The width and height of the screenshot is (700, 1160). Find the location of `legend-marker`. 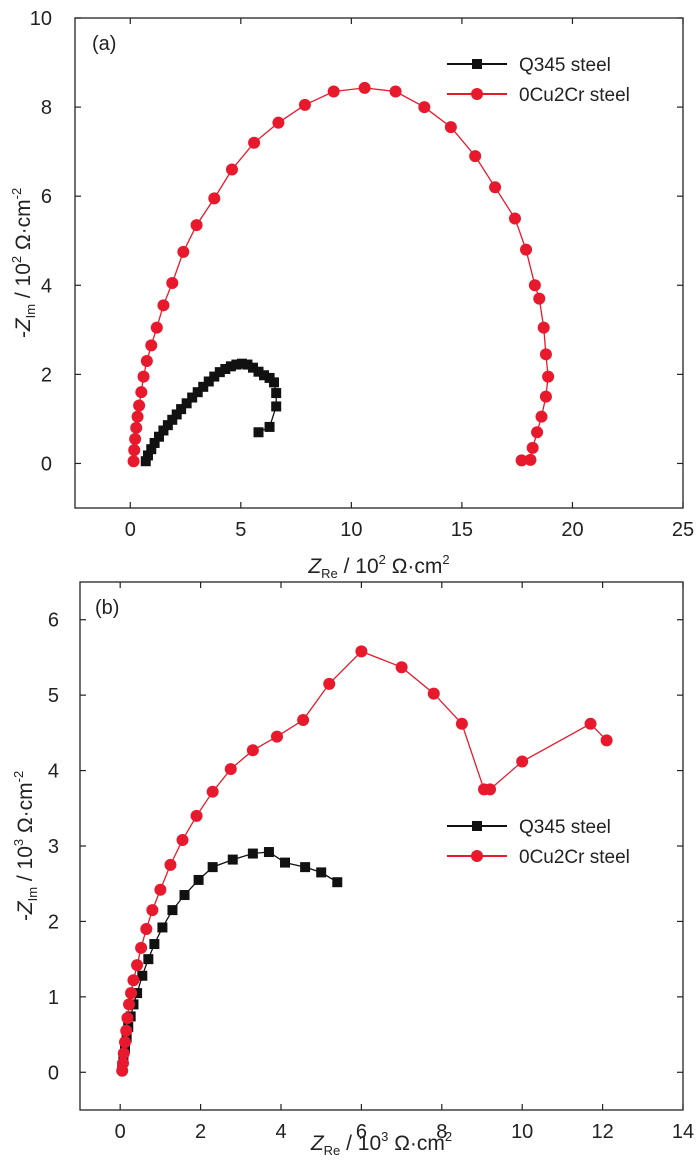

legend-marker is located at coordinates (477, 64).